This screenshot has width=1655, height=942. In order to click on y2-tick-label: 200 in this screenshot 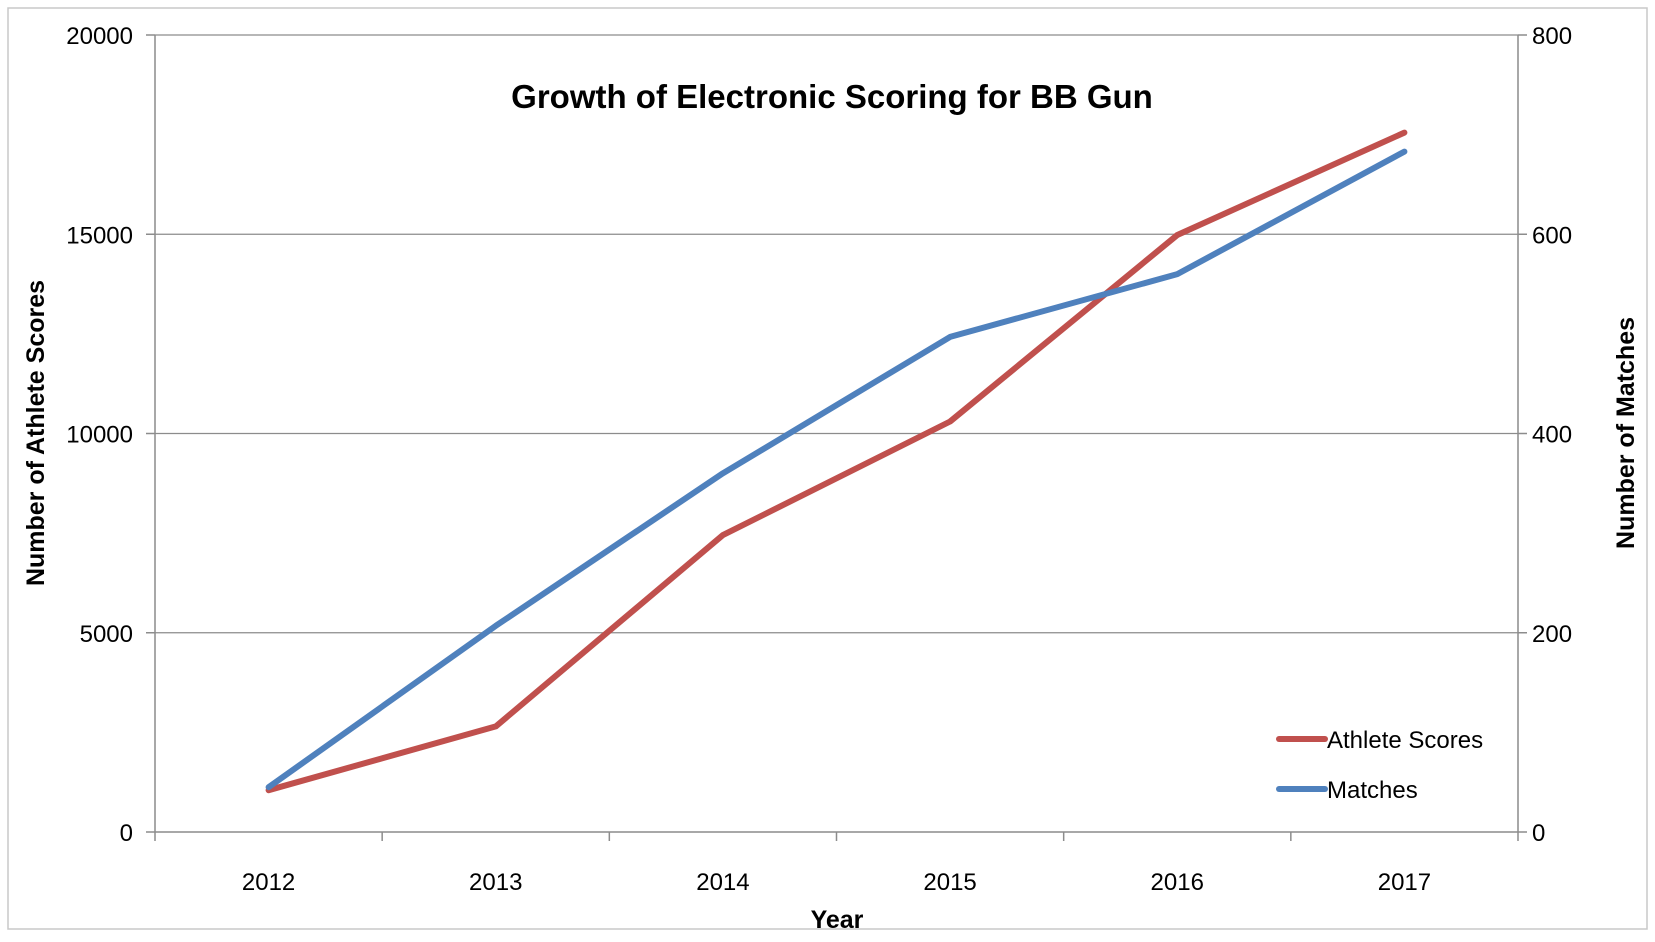, I will do `click(1552, 634)`.